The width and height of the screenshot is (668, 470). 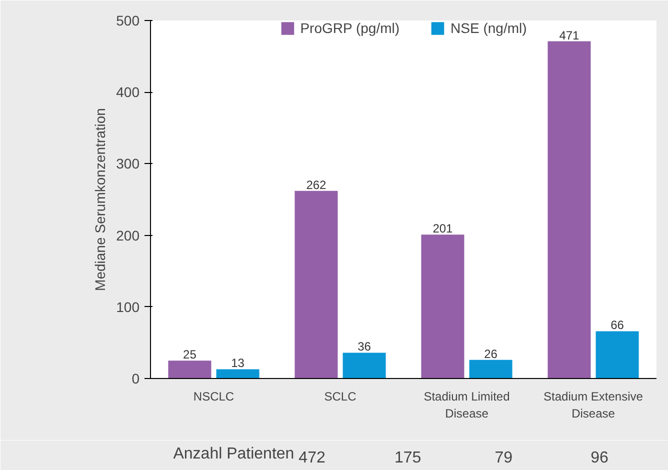 What do you see at coordinates (128, 92) in the screenshot?
I see `y-tick-label: 400` at bounding box center [128, 92].